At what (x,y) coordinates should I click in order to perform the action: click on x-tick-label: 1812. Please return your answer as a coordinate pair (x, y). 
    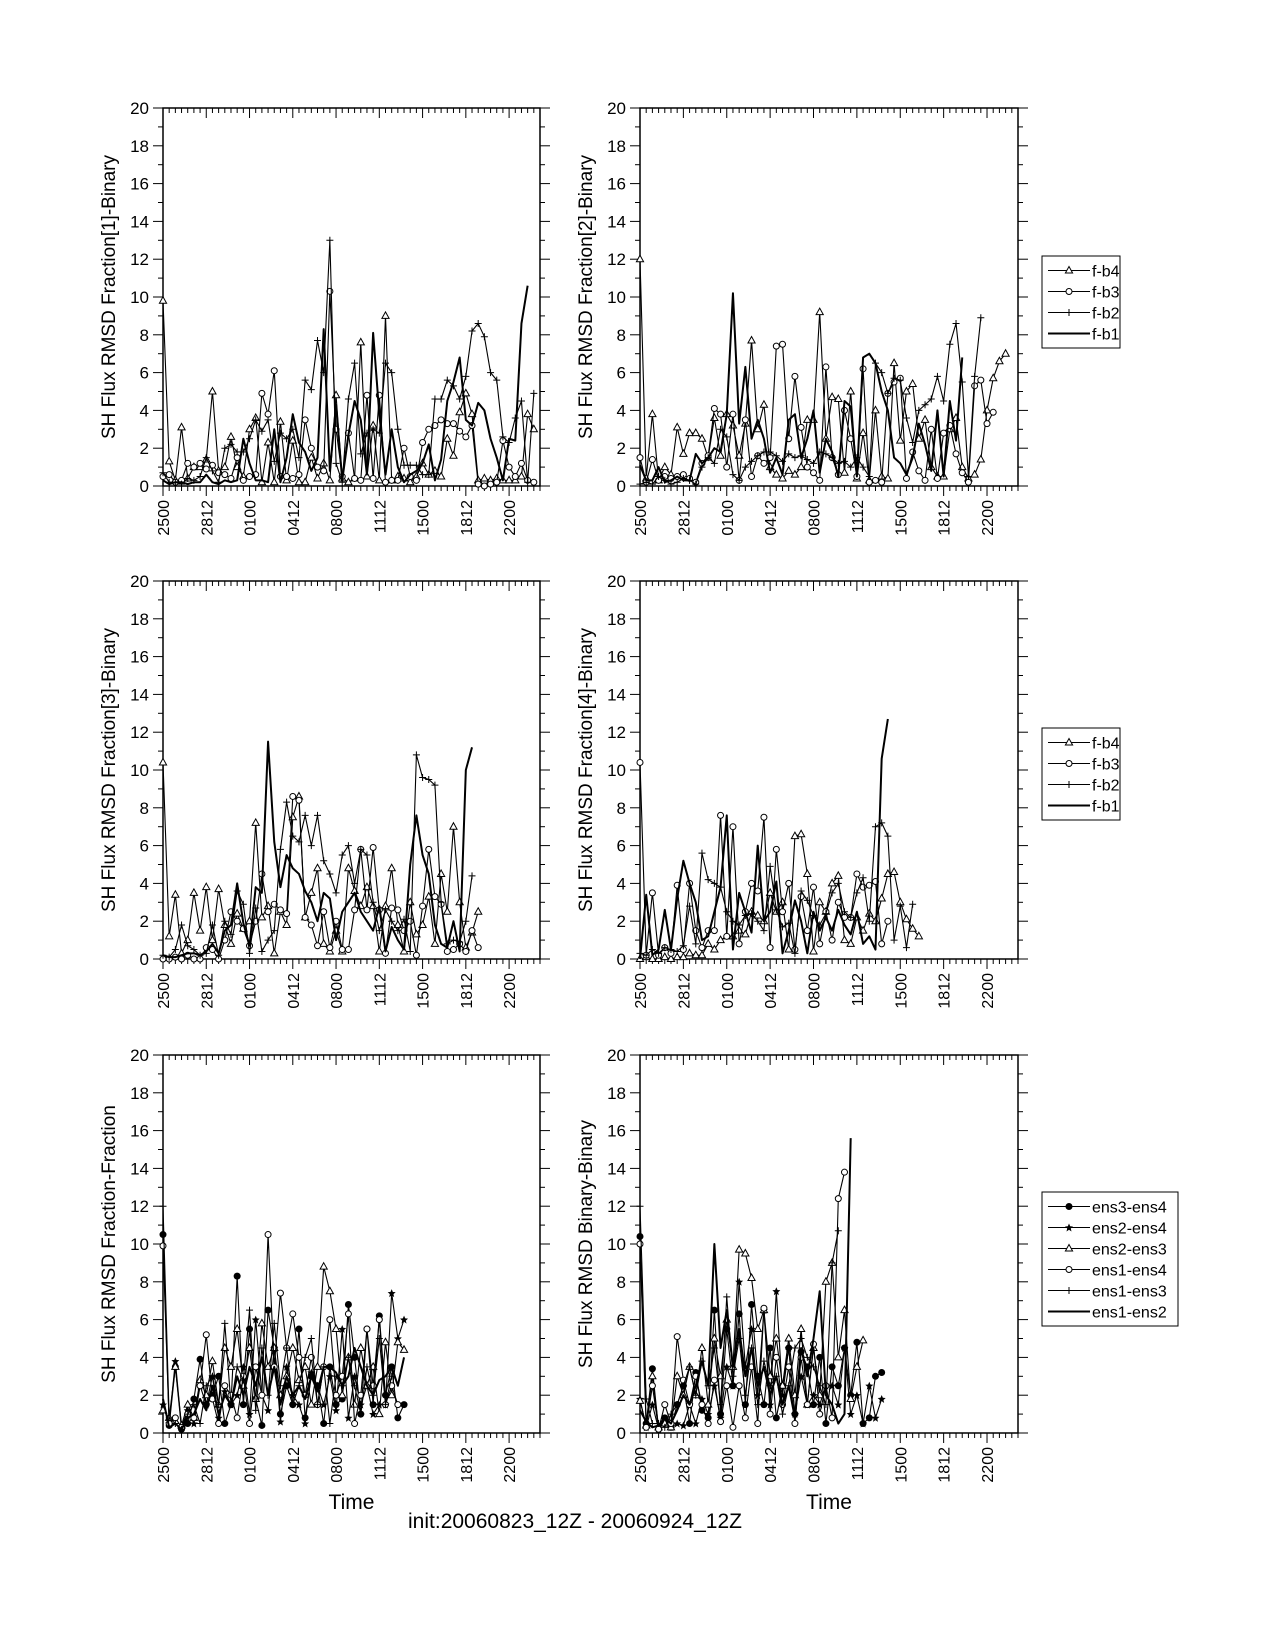
    Looking at the image, I should click on (945, 518).